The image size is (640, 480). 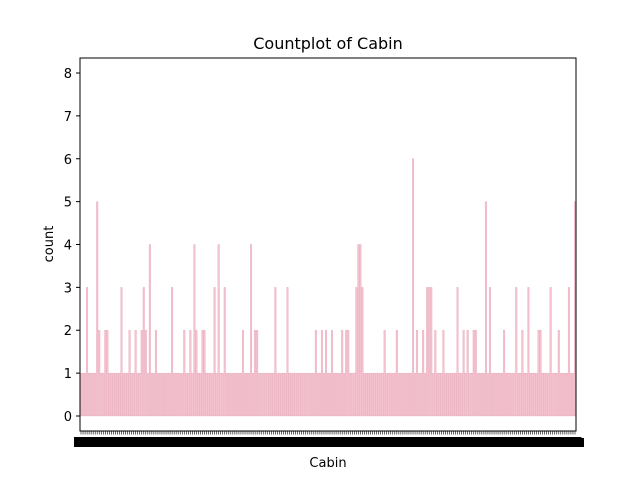 What do you see at coordinates (72, 246) in the screenshot?
I see `y-axis: 0 1 2 3 4 5 6 7 8` at bounding box center [72, 246].